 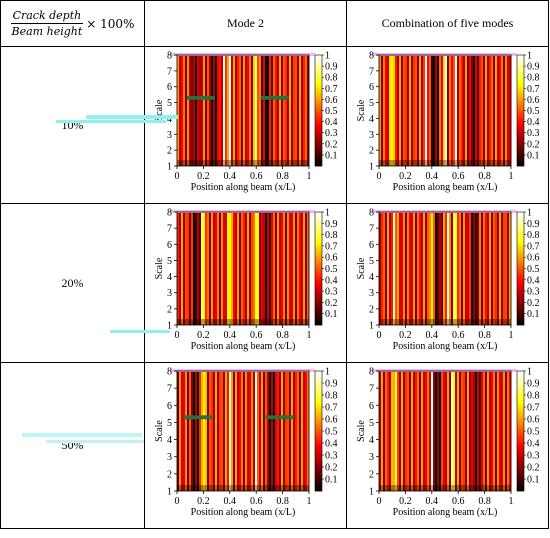 I want to click on x-tick-label: 0.4, so click(x=230, y=176).